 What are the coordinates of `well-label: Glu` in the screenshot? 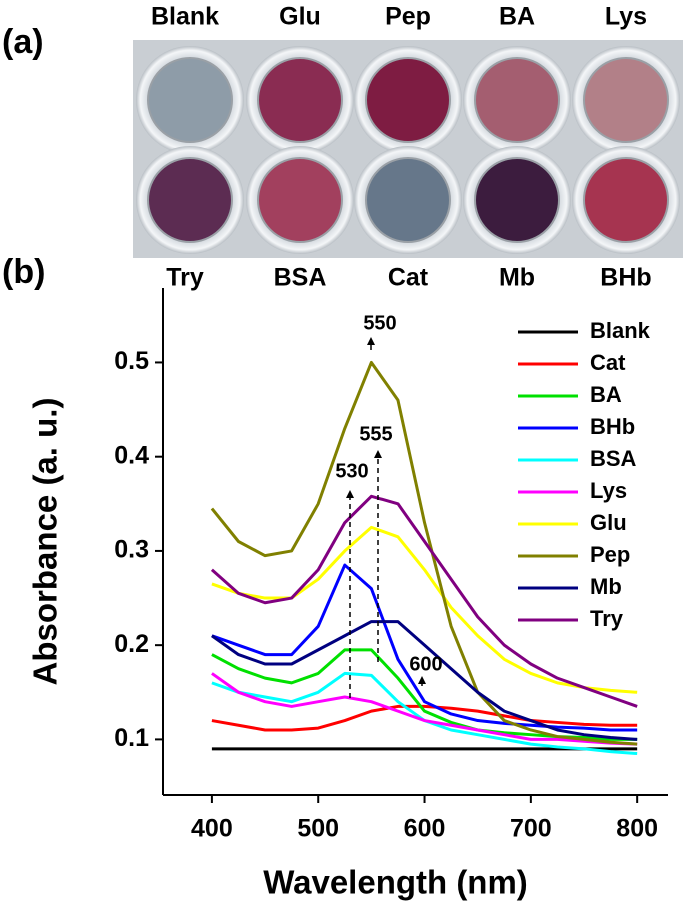 It's located at (300, 17).